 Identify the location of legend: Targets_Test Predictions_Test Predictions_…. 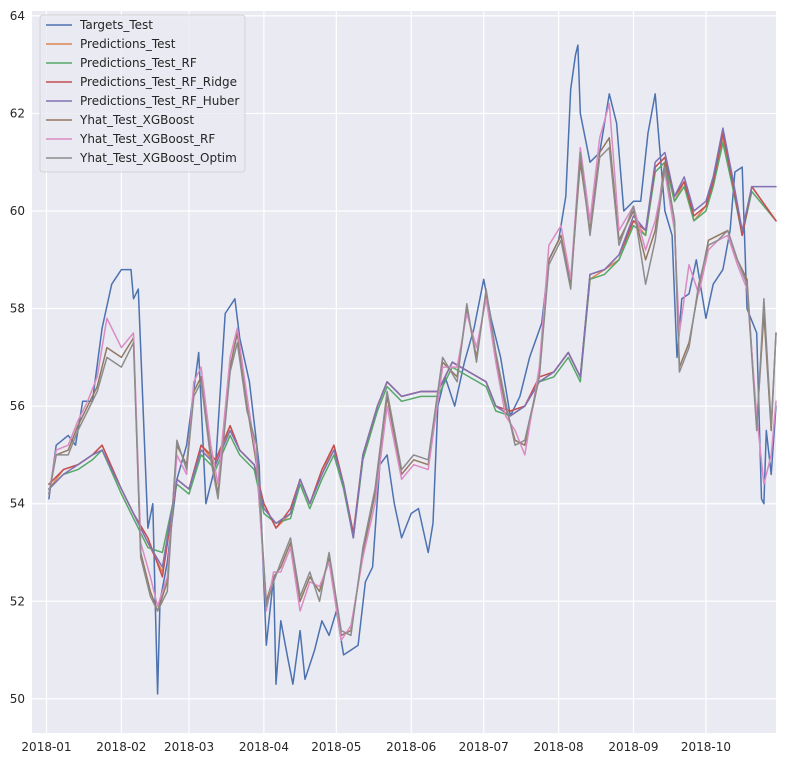
(142, 93).